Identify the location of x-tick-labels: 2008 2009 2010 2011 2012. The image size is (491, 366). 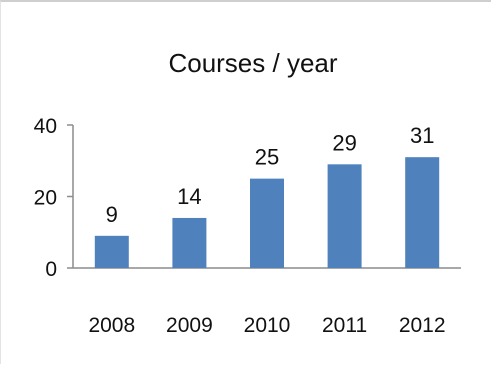
(266, 325).